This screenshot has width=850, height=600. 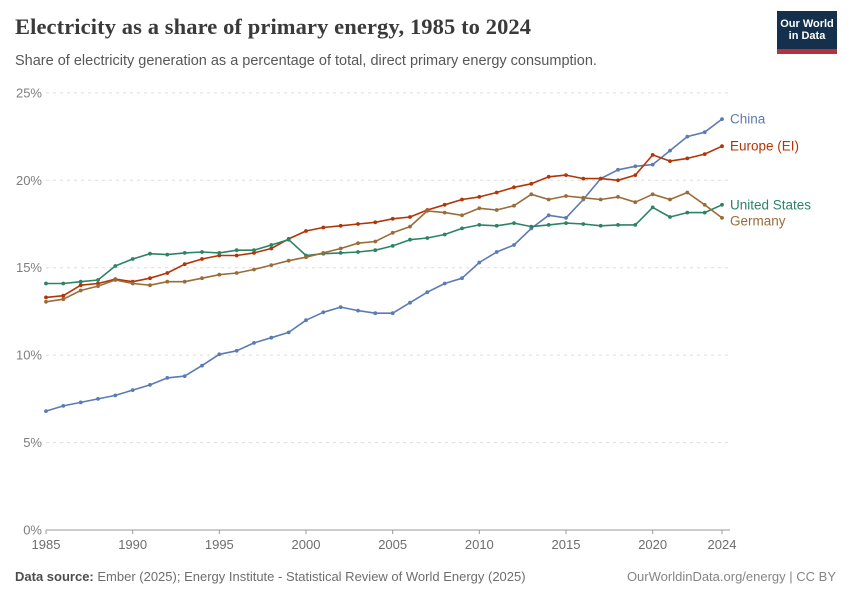 I want to click on y-tick-label-15: 15%, so click(x=29, y=267).